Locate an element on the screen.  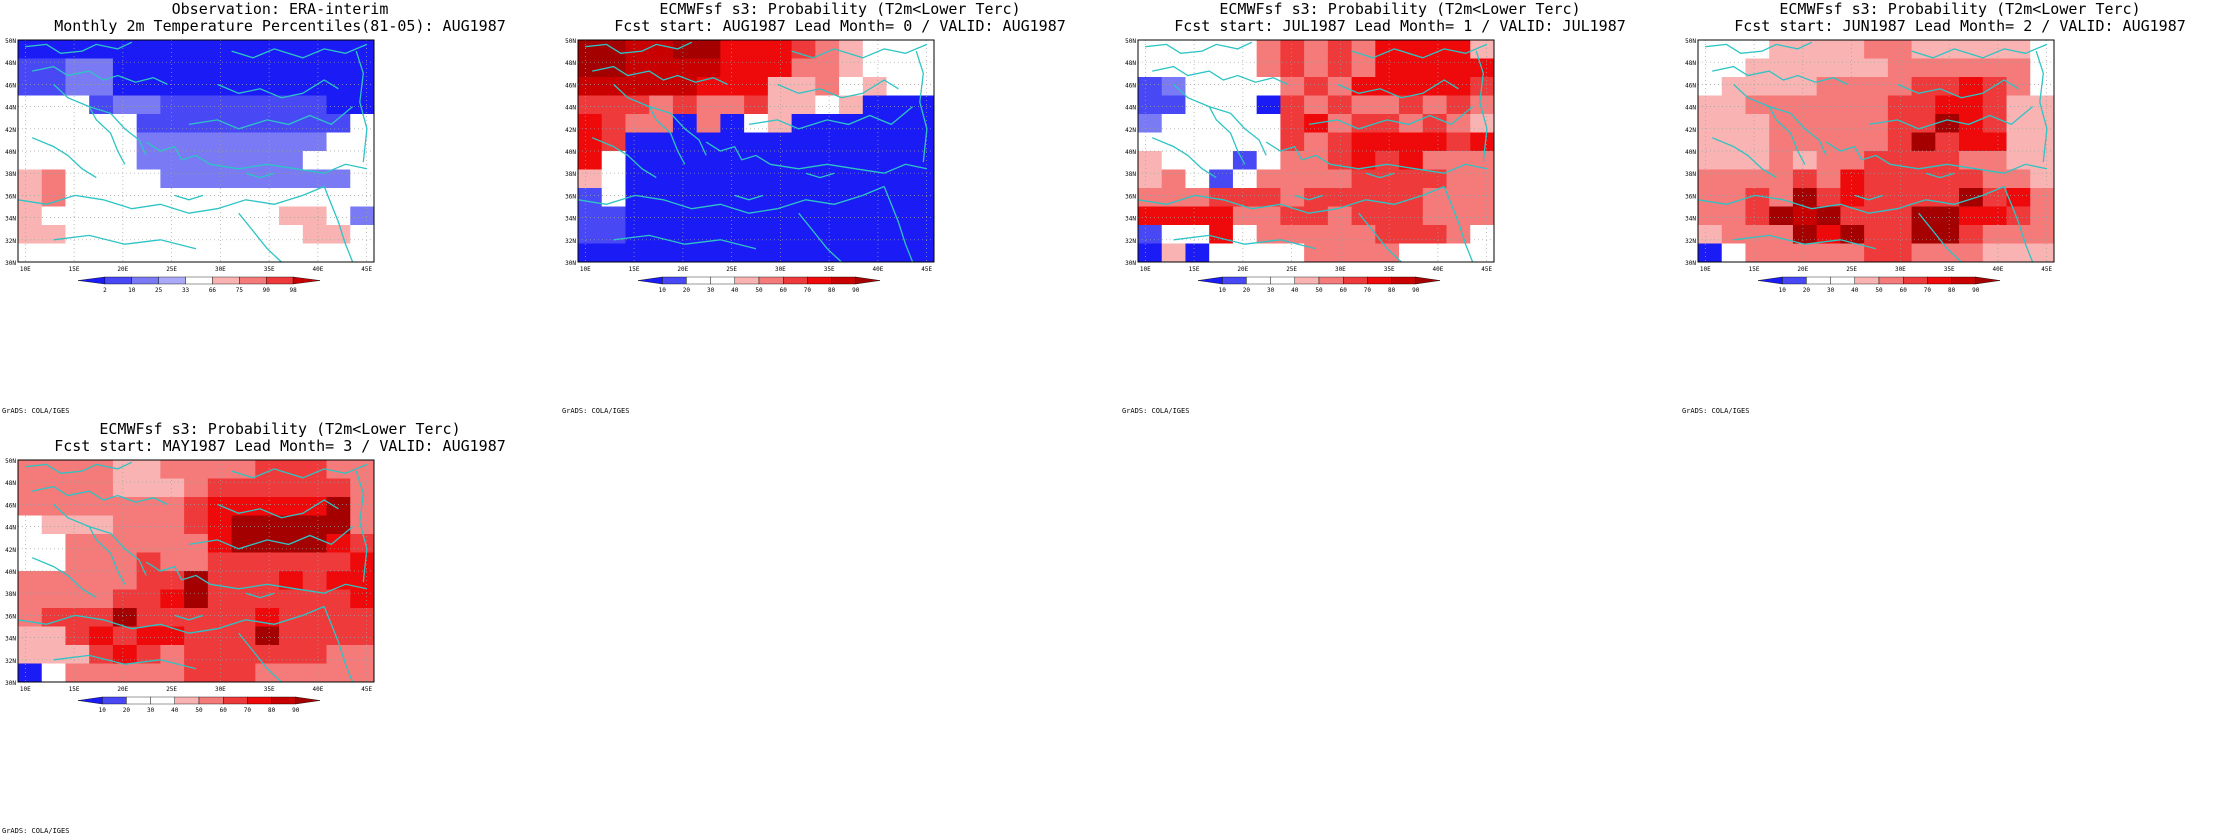
lon-tick-label: 35E is located at coordinates (1949, 269).